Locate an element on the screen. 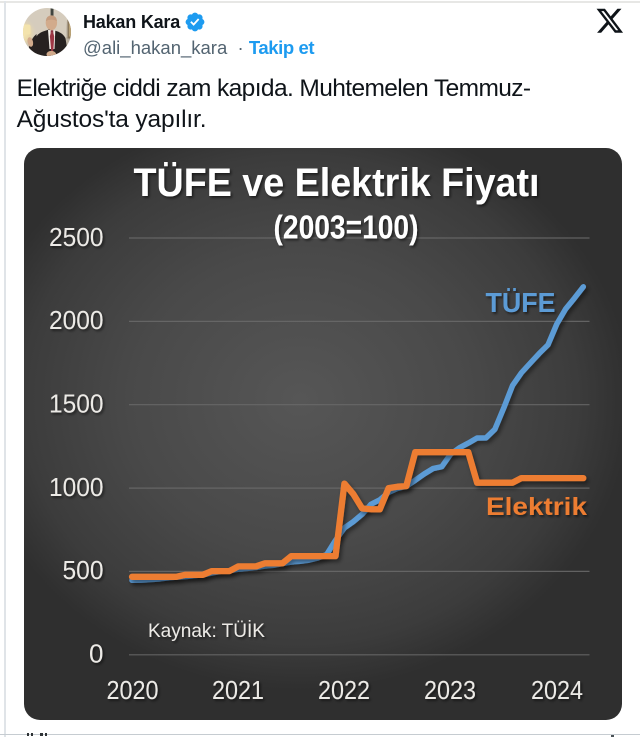 The image size is (640, 737). svg-text: 1500 is located at coordinates (76, 404).